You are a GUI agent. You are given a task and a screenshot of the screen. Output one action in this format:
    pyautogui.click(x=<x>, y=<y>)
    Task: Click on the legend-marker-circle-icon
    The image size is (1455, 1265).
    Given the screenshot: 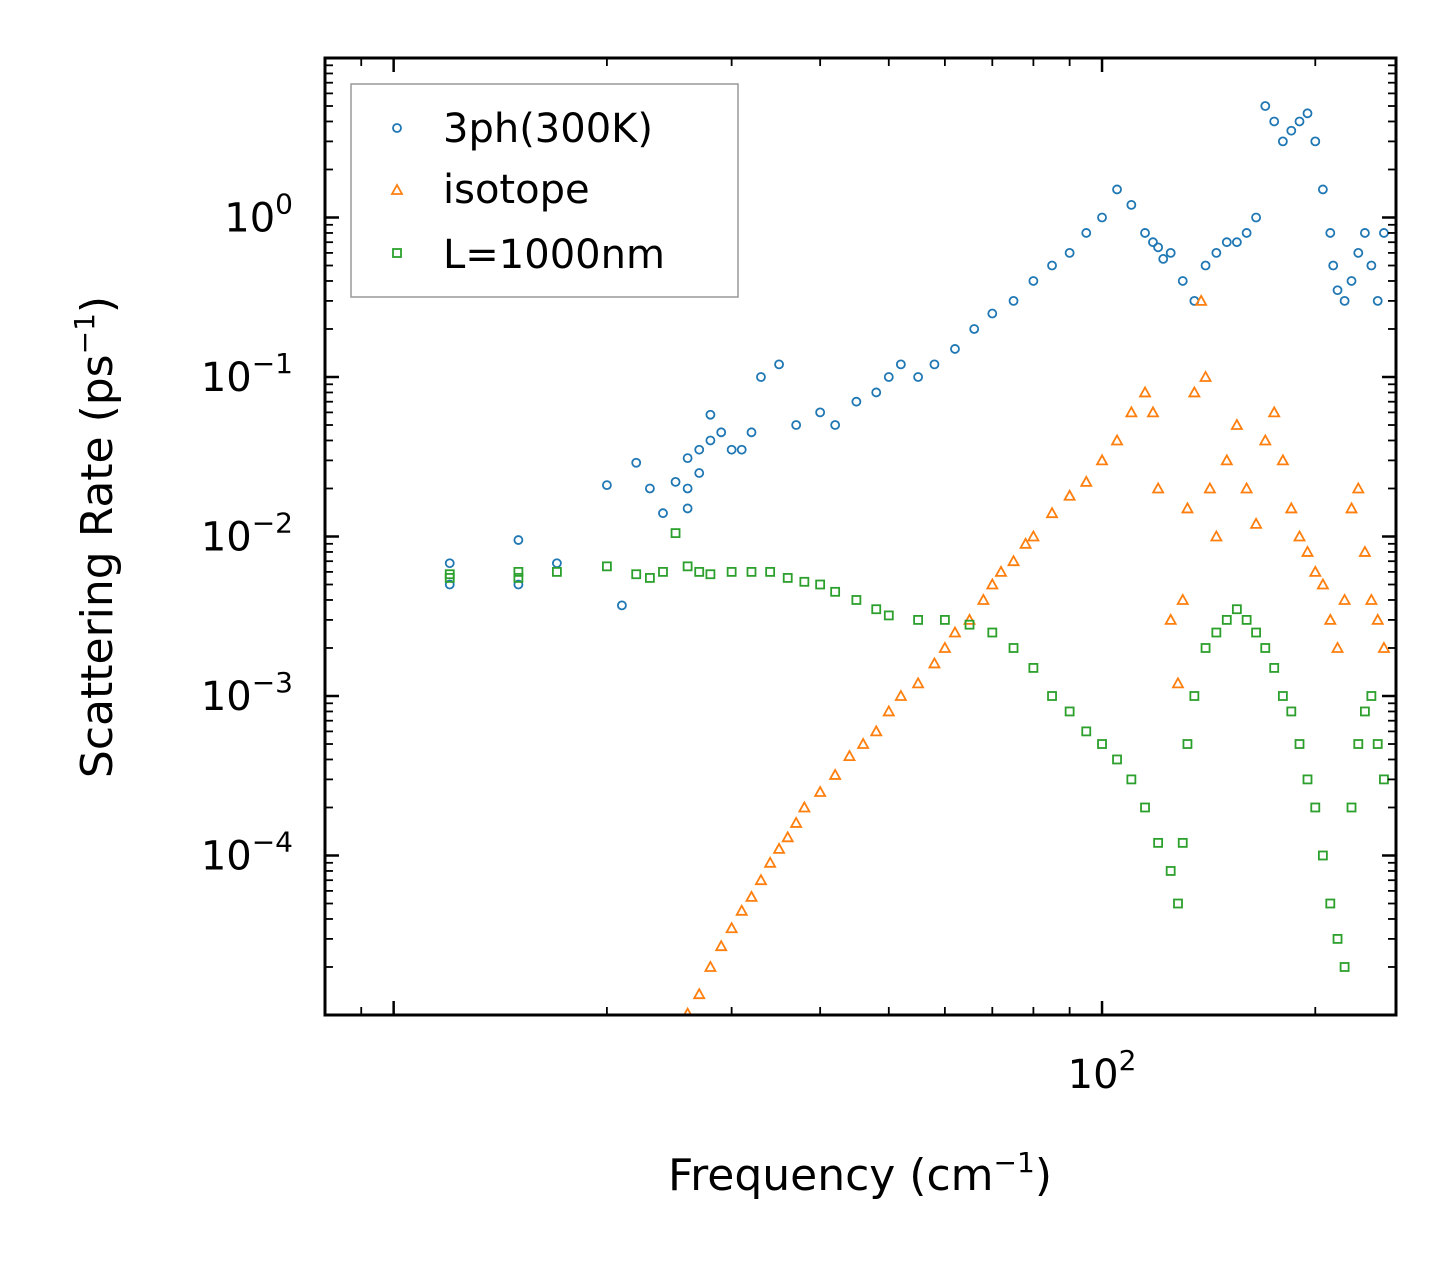 What is the action you would take?
    pyautogui.click(x=397, y=128)
    